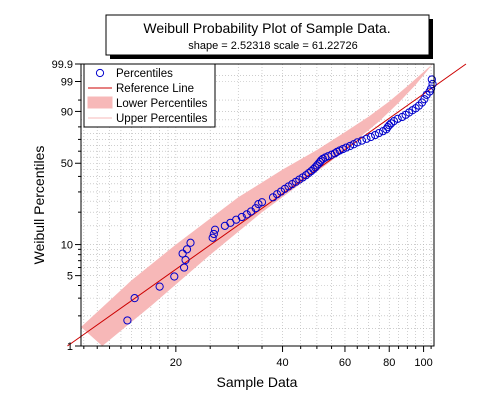 The height and width of the screenshot is (407, 489). I want to click on chart-subtitle: shape = 2.52318 scale = 61.22726, so click(272, 46).